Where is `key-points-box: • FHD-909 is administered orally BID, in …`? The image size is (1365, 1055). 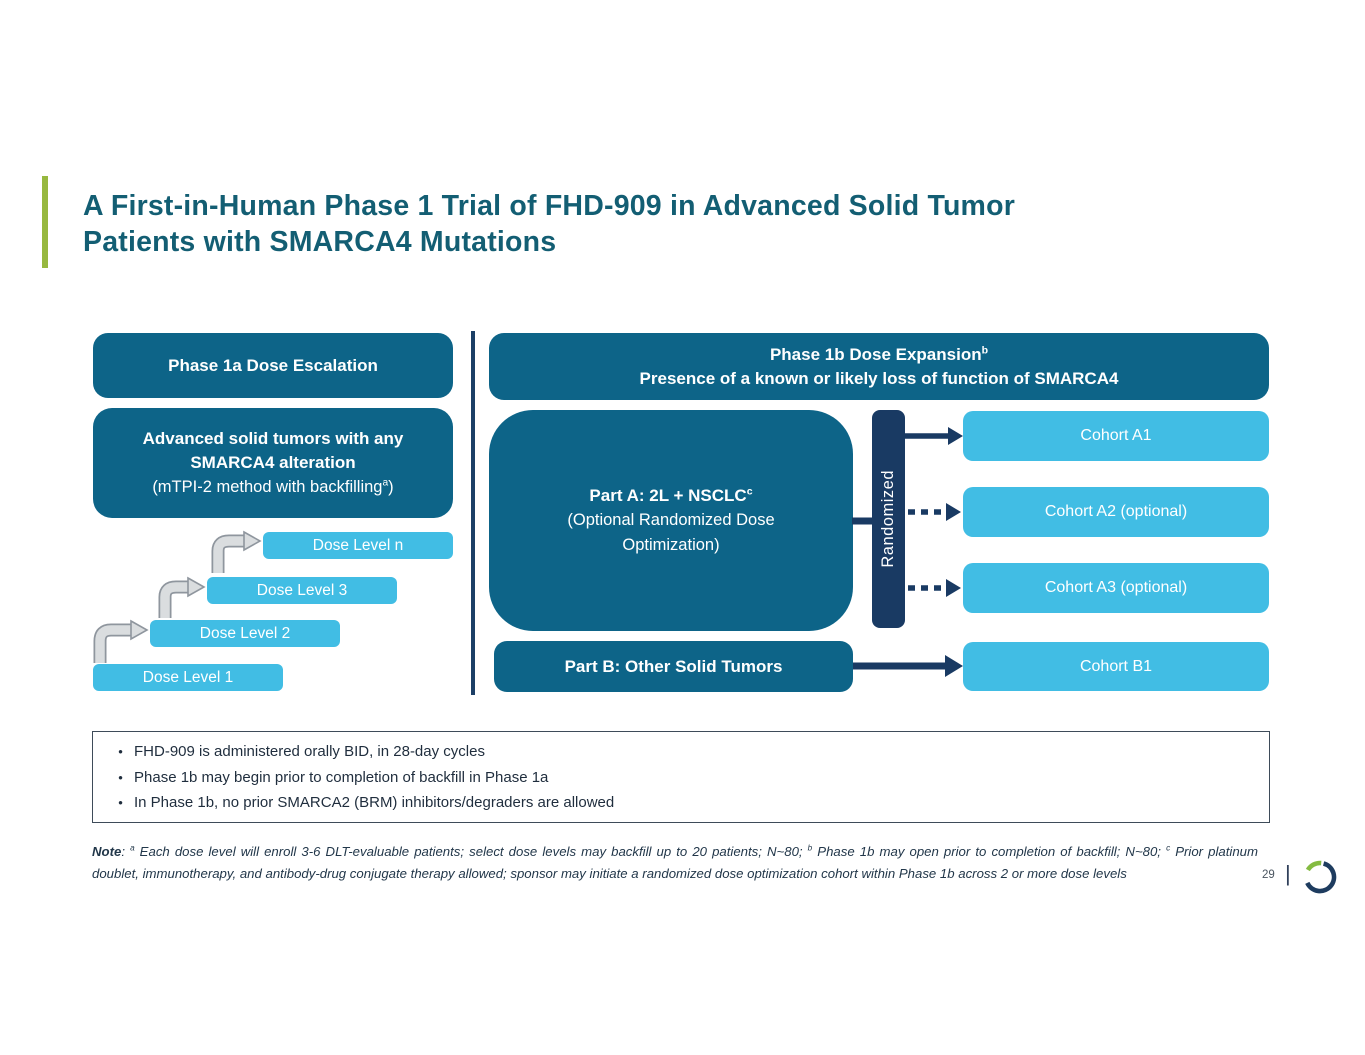 key-points-box: • FHD-909 is administered orally BID, in … is located at coordinates (681, 777).